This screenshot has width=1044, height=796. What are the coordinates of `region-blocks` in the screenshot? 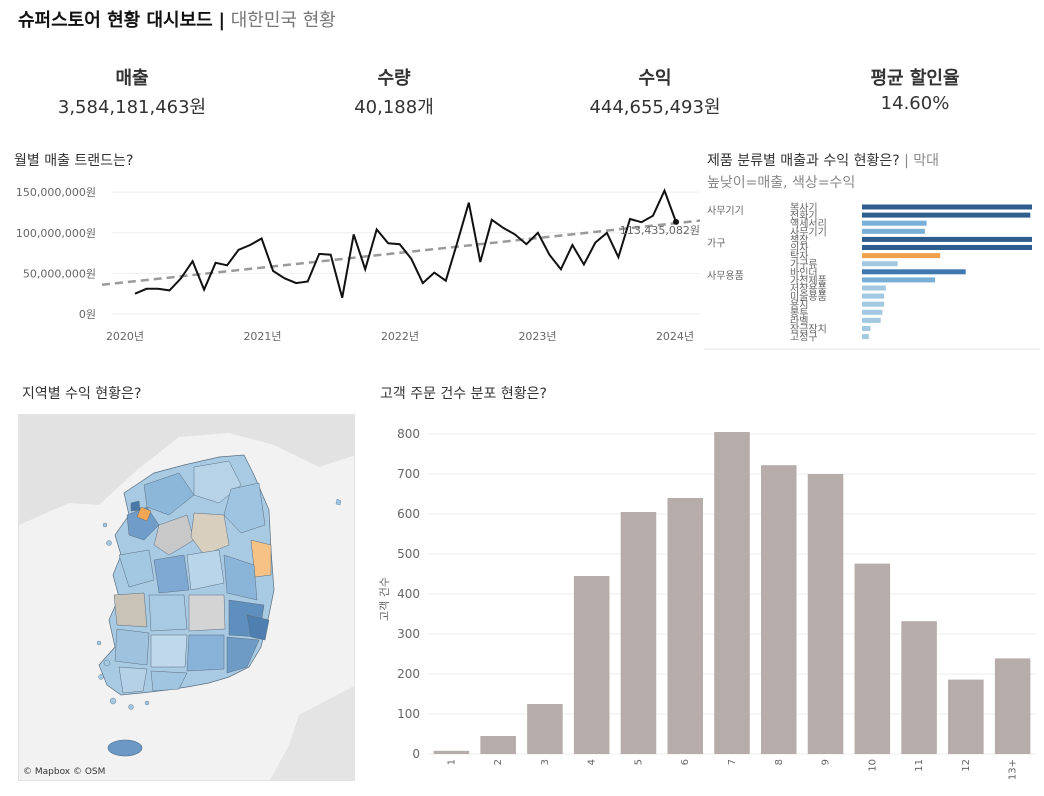 It's located at (192, 577).